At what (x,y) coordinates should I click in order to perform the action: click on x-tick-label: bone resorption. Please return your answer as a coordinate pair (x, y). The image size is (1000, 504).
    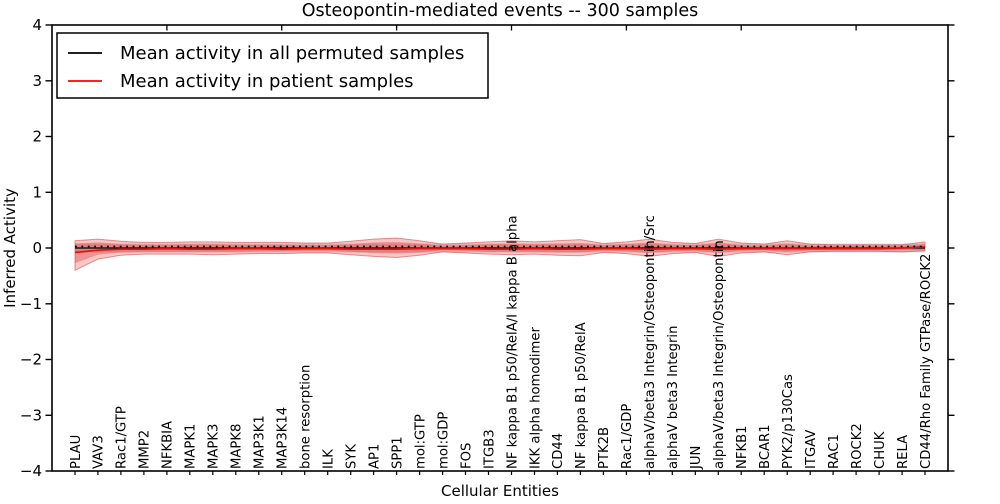
    Looking at the image, I should click on (306, 417).